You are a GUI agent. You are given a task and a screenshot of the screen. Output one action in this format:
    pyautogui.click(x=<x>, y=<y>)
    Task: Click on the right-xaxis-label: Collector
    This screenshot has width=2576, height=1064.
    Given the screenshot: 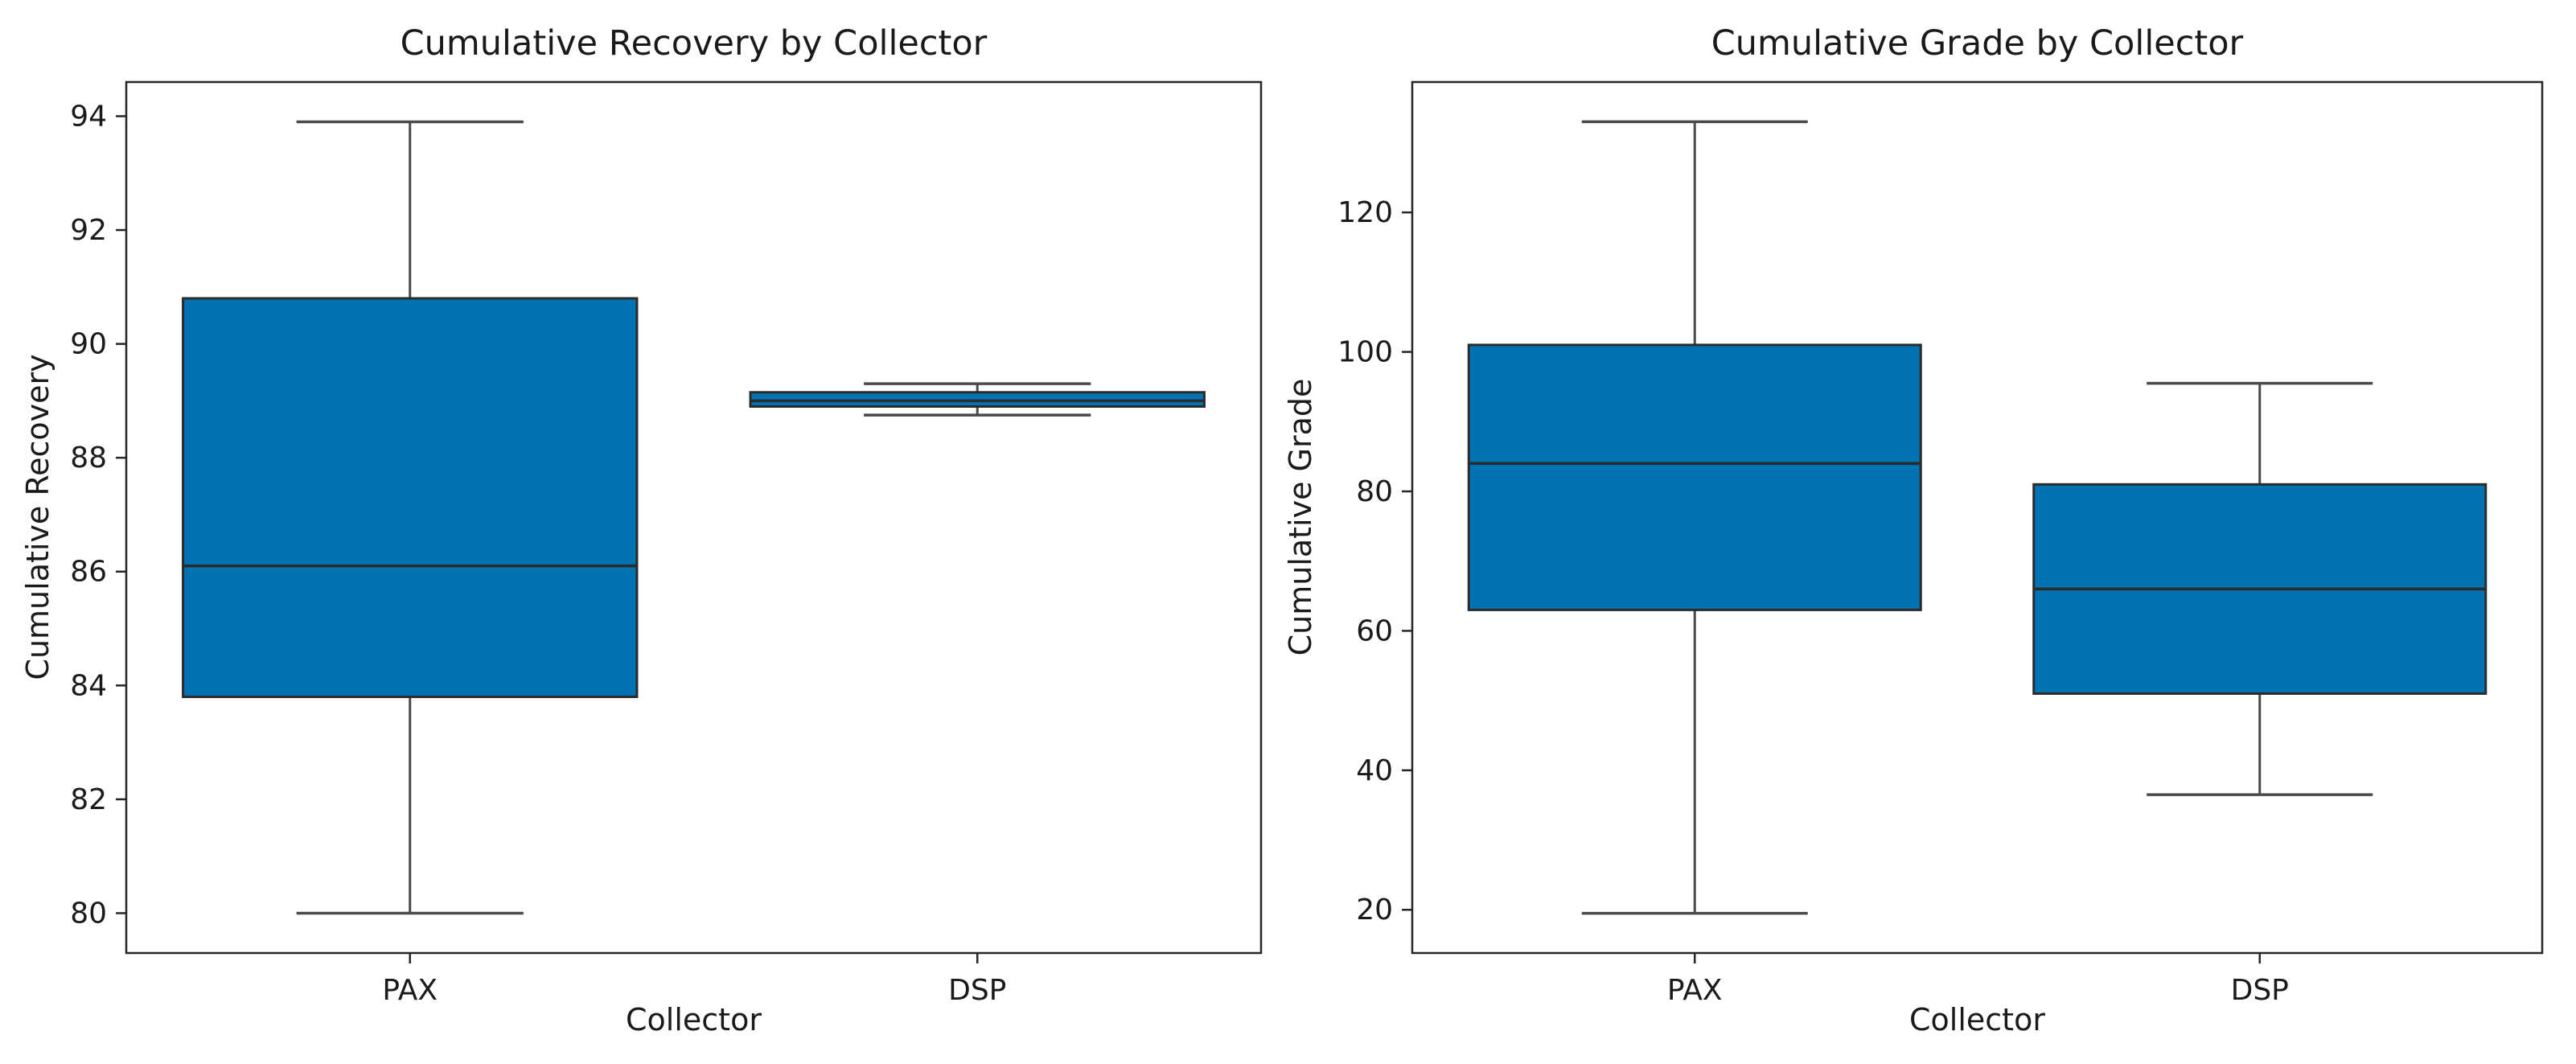 What is the action you would take?
    pyautogui.click(x=1977, y=1019)
    